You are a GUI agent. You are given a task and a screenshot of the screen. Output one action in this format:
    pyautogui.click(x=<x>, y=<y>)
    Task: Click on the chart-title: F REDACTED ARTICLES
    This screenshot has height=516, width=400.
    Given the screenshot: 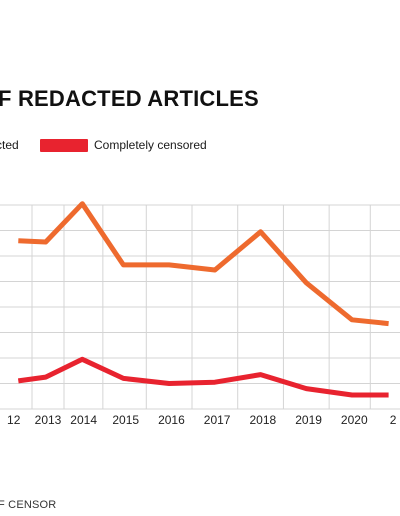 What is the action you would take?
    pyautogui.click(x=129, y=98)
    